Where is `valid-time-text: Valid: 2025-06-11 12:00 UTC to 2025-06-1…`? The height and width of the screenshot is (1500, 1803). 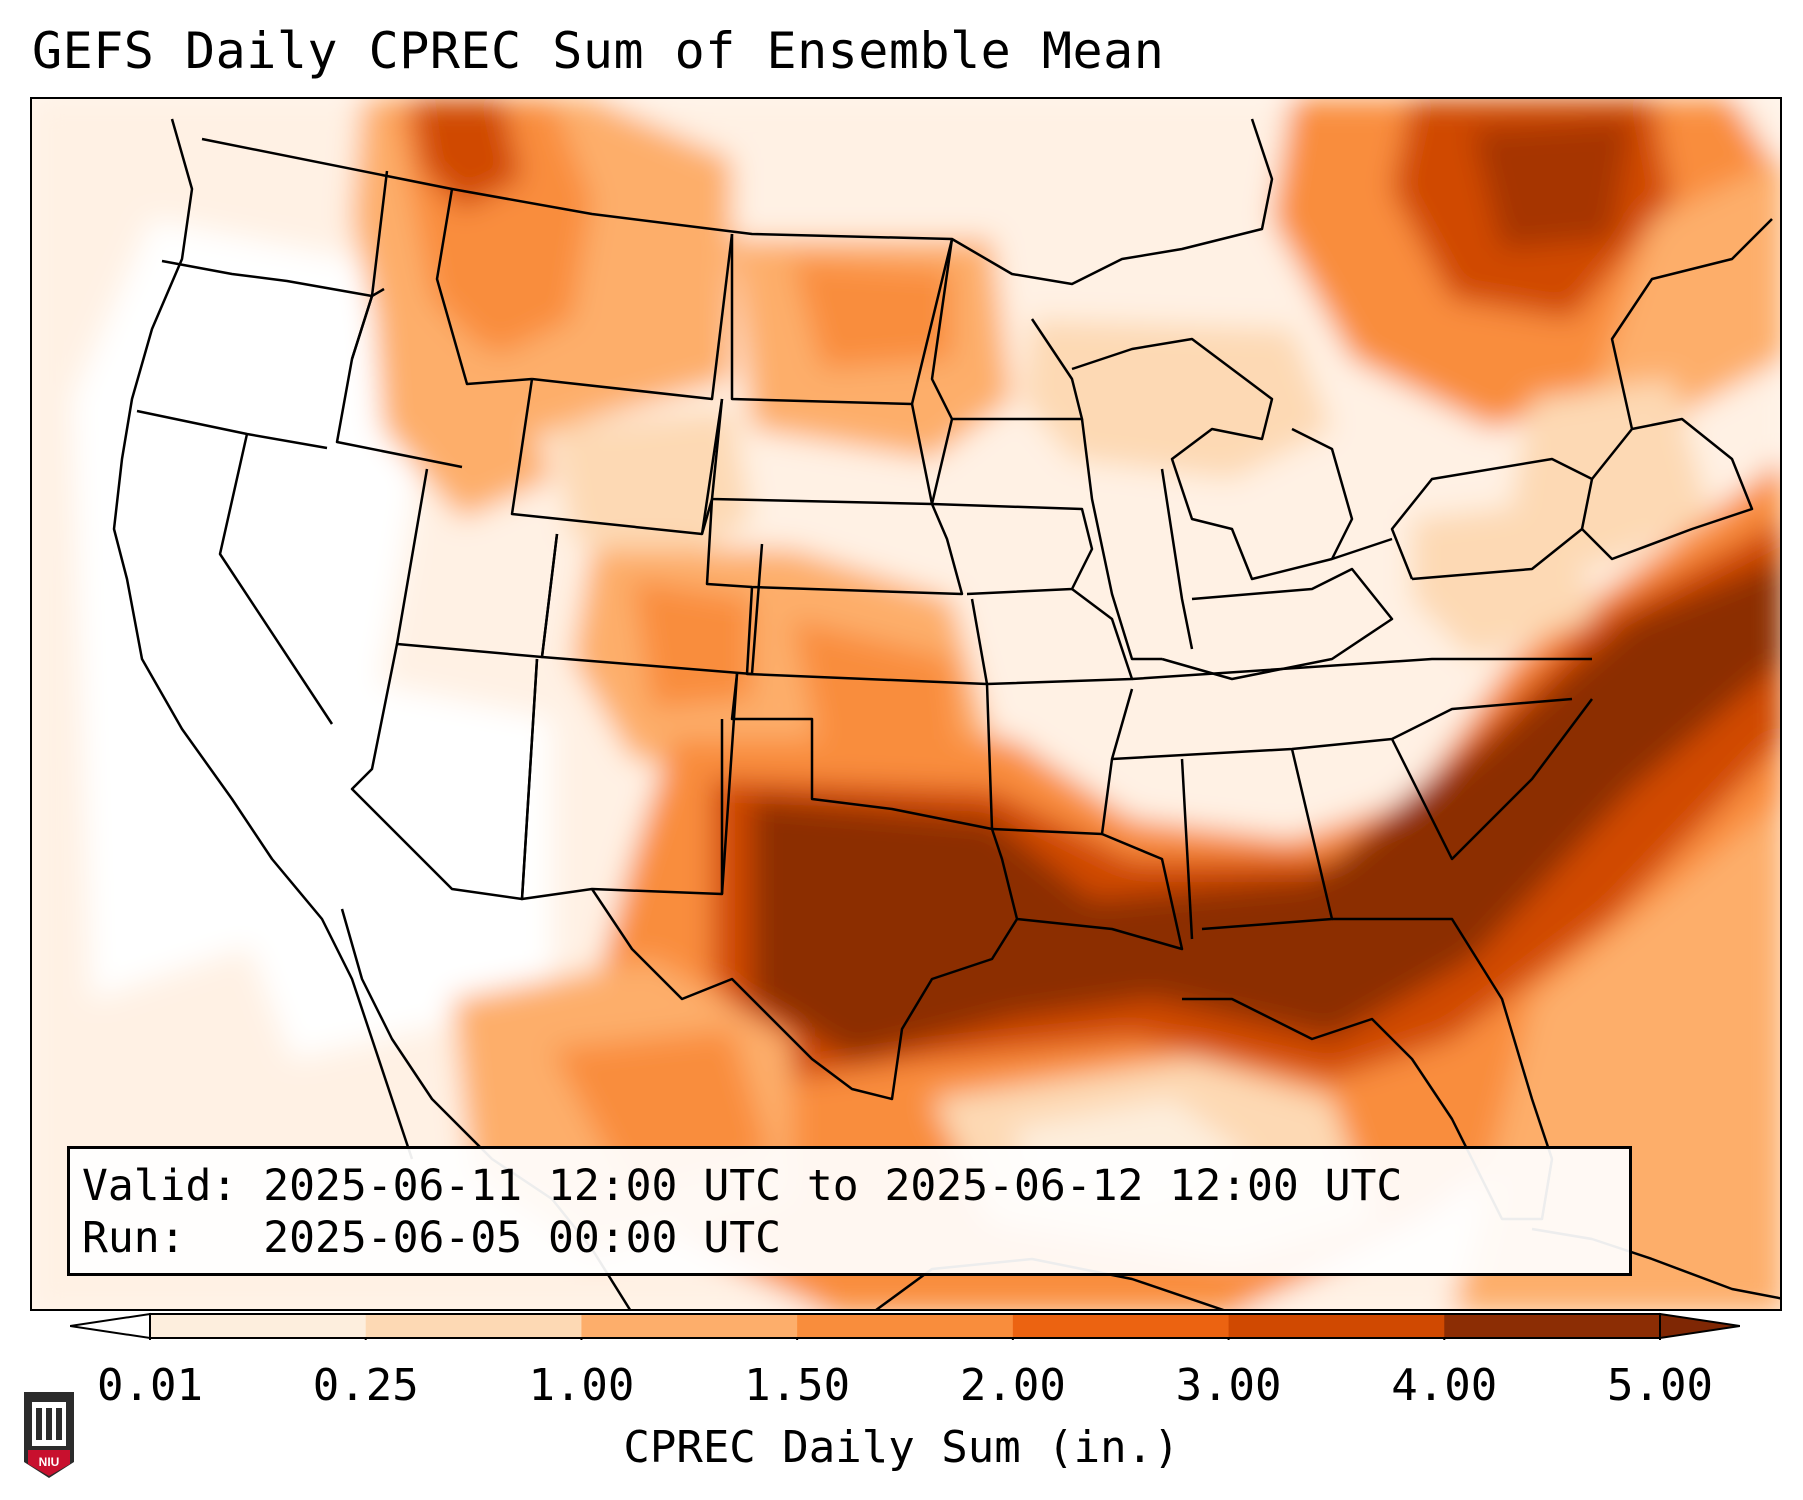 valid-time-text: Valid: 2025-06-11 12:00 UTC to 2025-06-1… is located at coordinates (742, 1186).